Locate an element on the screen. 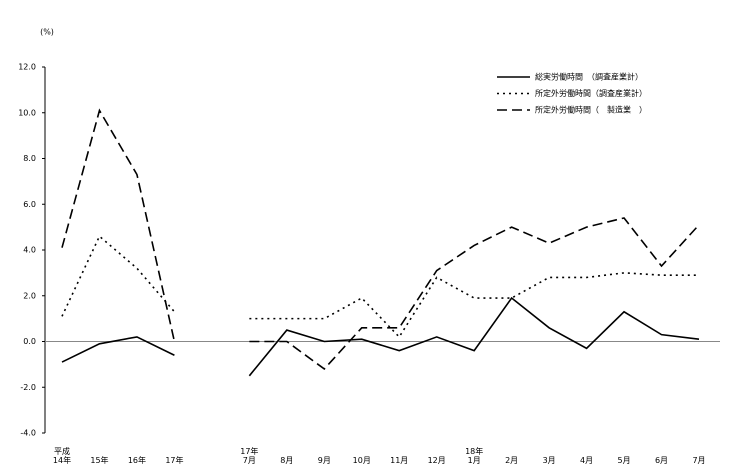  legend-label: 所定外労働時間（ 製造業 ） is located at coordinates (591, 110).